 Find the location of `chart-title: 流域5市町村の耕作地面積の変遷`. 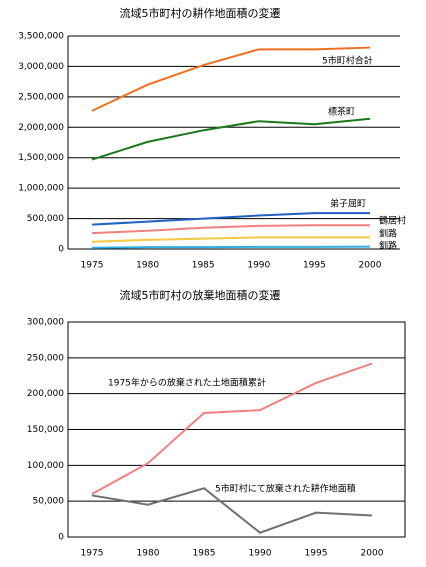

chart-title: 流域5市町村の耕作地面積の変遷 is located at coordinates (200, 13).